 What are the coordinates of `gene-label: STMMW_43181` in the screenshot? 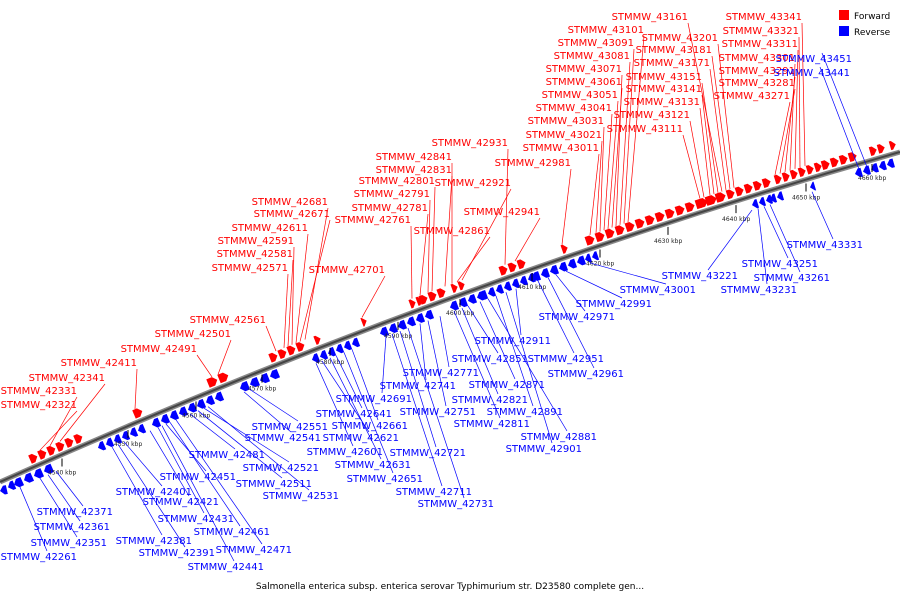 It's located at (674, 50).